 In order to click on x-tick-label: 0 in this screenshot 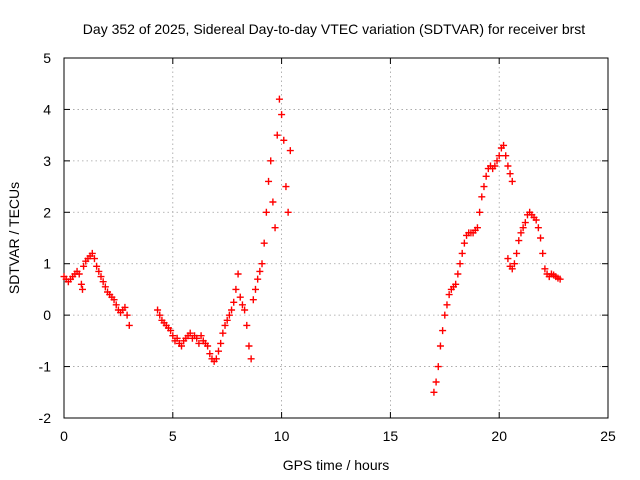, I will do `click(64, 436)`.